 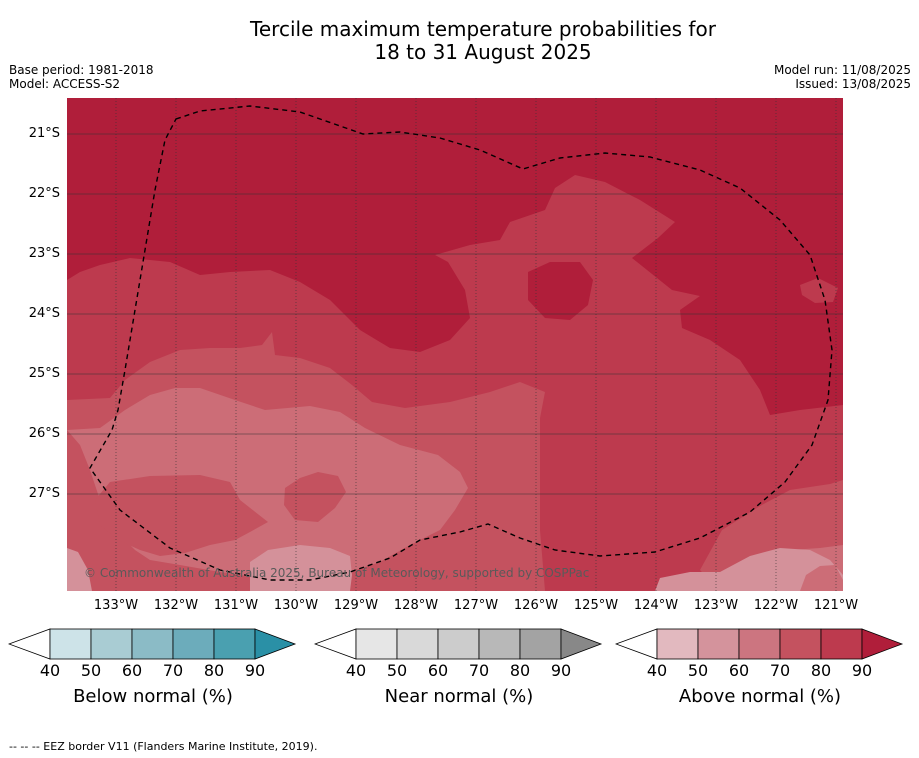 What do you see at coordinates (536, 605) in the screenshot?
I see `lon-label: 126°W` at bounding box center [536, 605].